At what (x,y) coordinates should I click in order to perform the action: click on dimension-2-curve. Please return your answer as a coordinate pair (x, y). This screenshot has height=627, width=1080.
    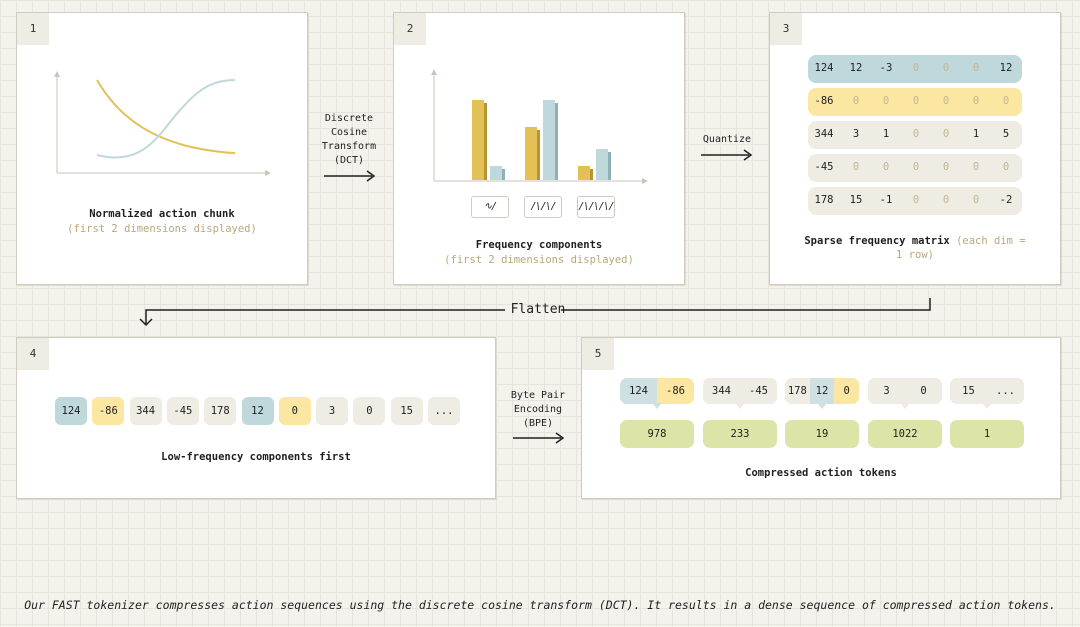
    Looking at the image, I should click on (166, 119).